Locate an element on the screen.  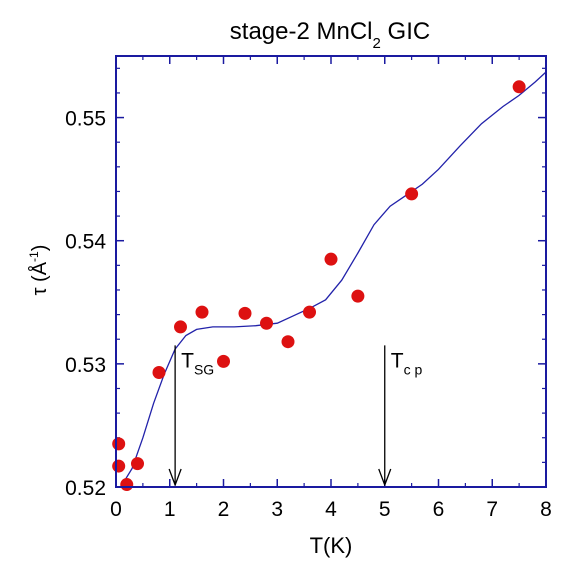
y-tick-label: 0.55 is located at coordinates (85, 119).